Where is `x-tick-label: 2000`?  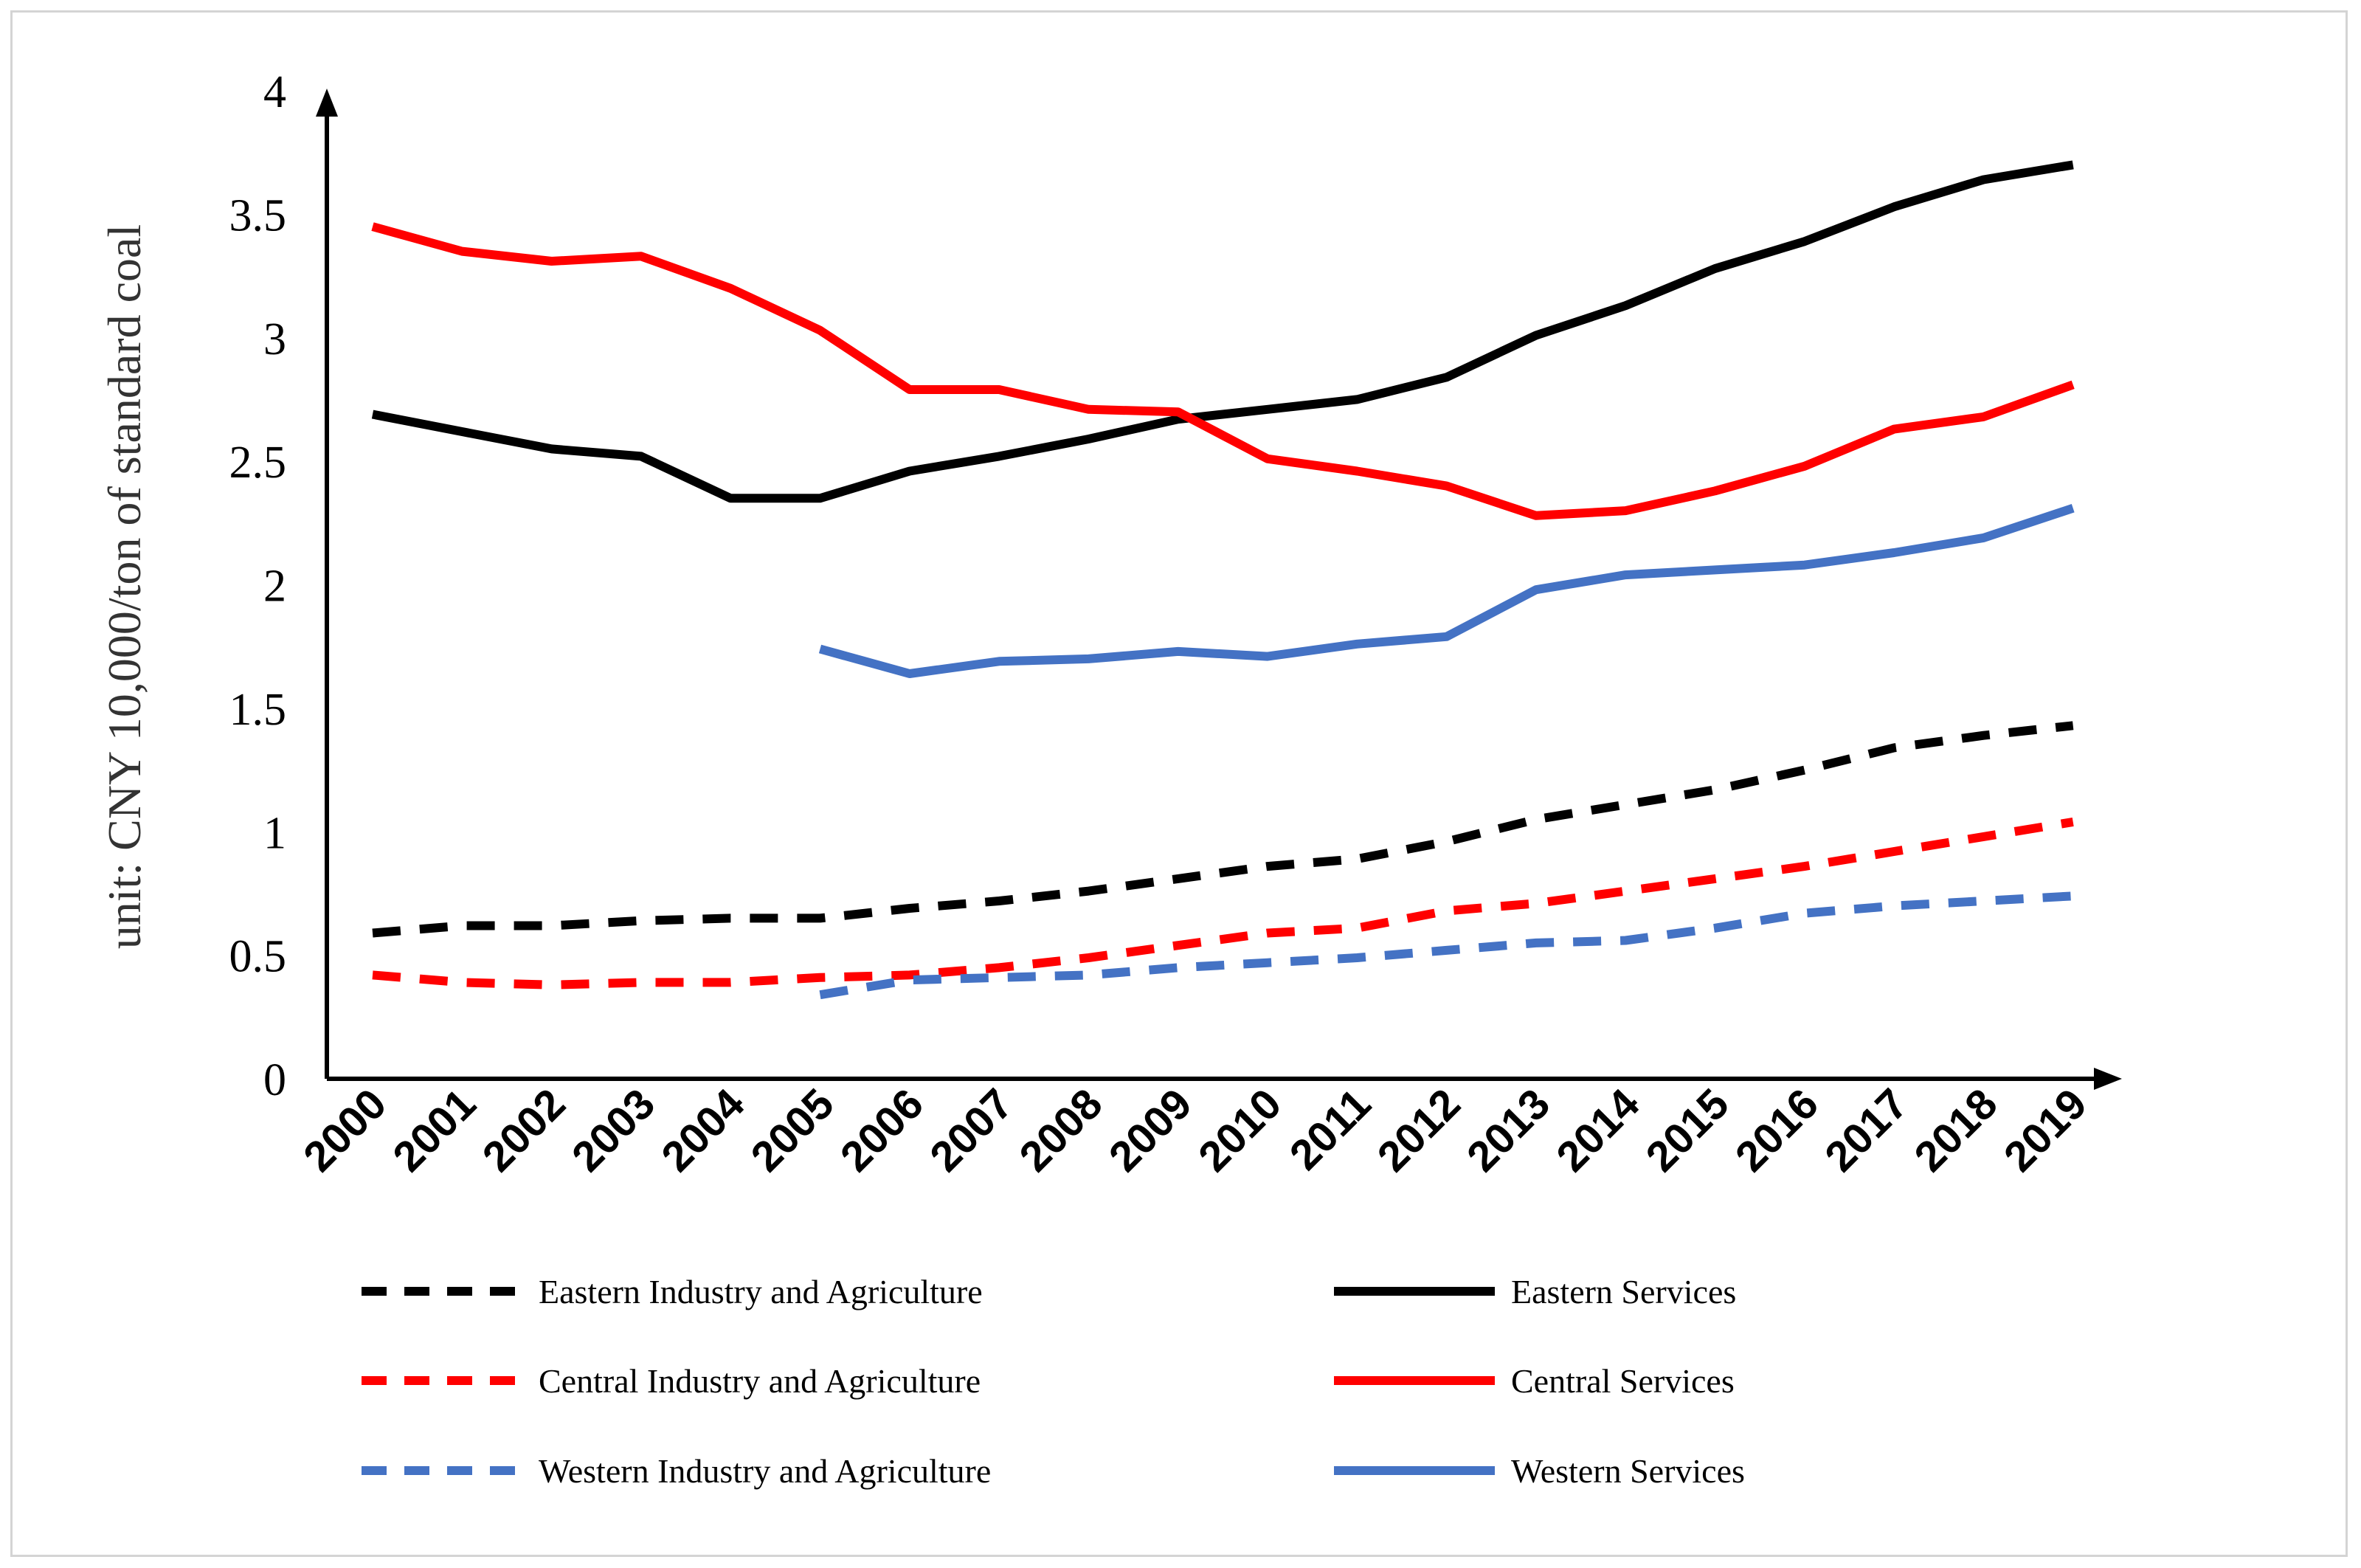 x-tick-label: 2000 is located at coordinates (344, 1130).